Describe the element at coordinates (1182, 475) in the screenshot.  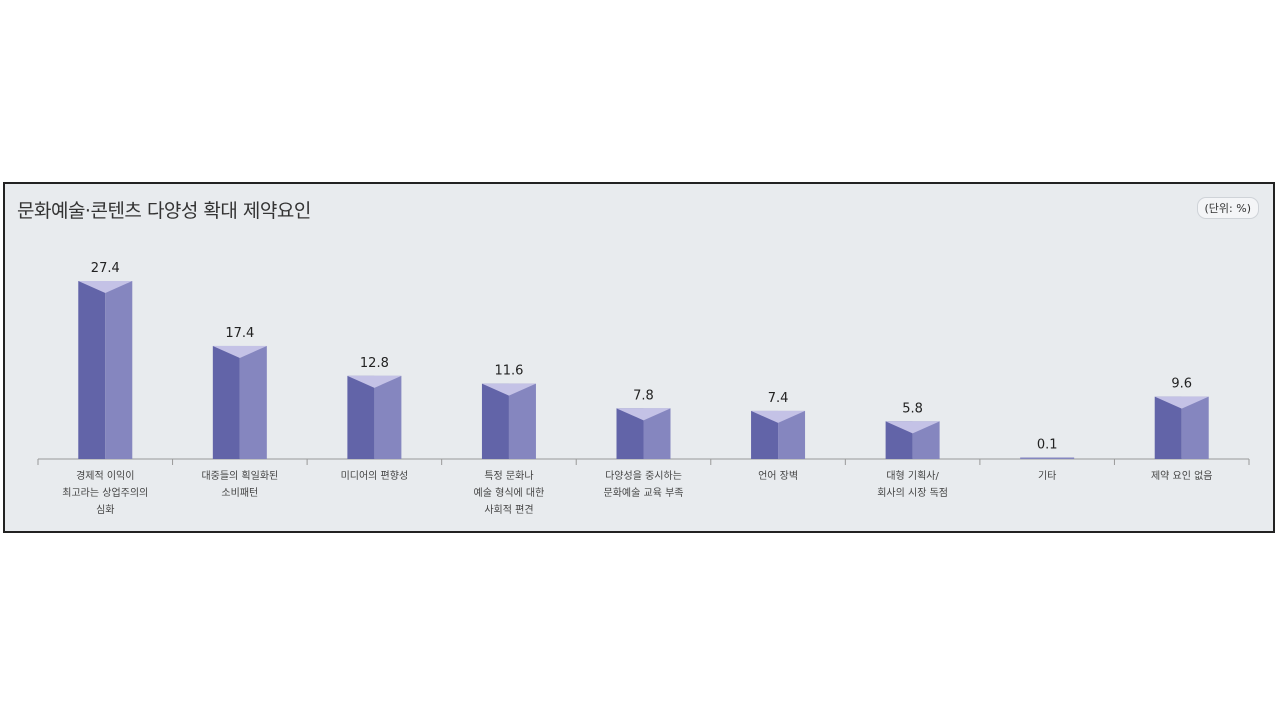
I see `category-label: 제약 요인 없음` at that location.